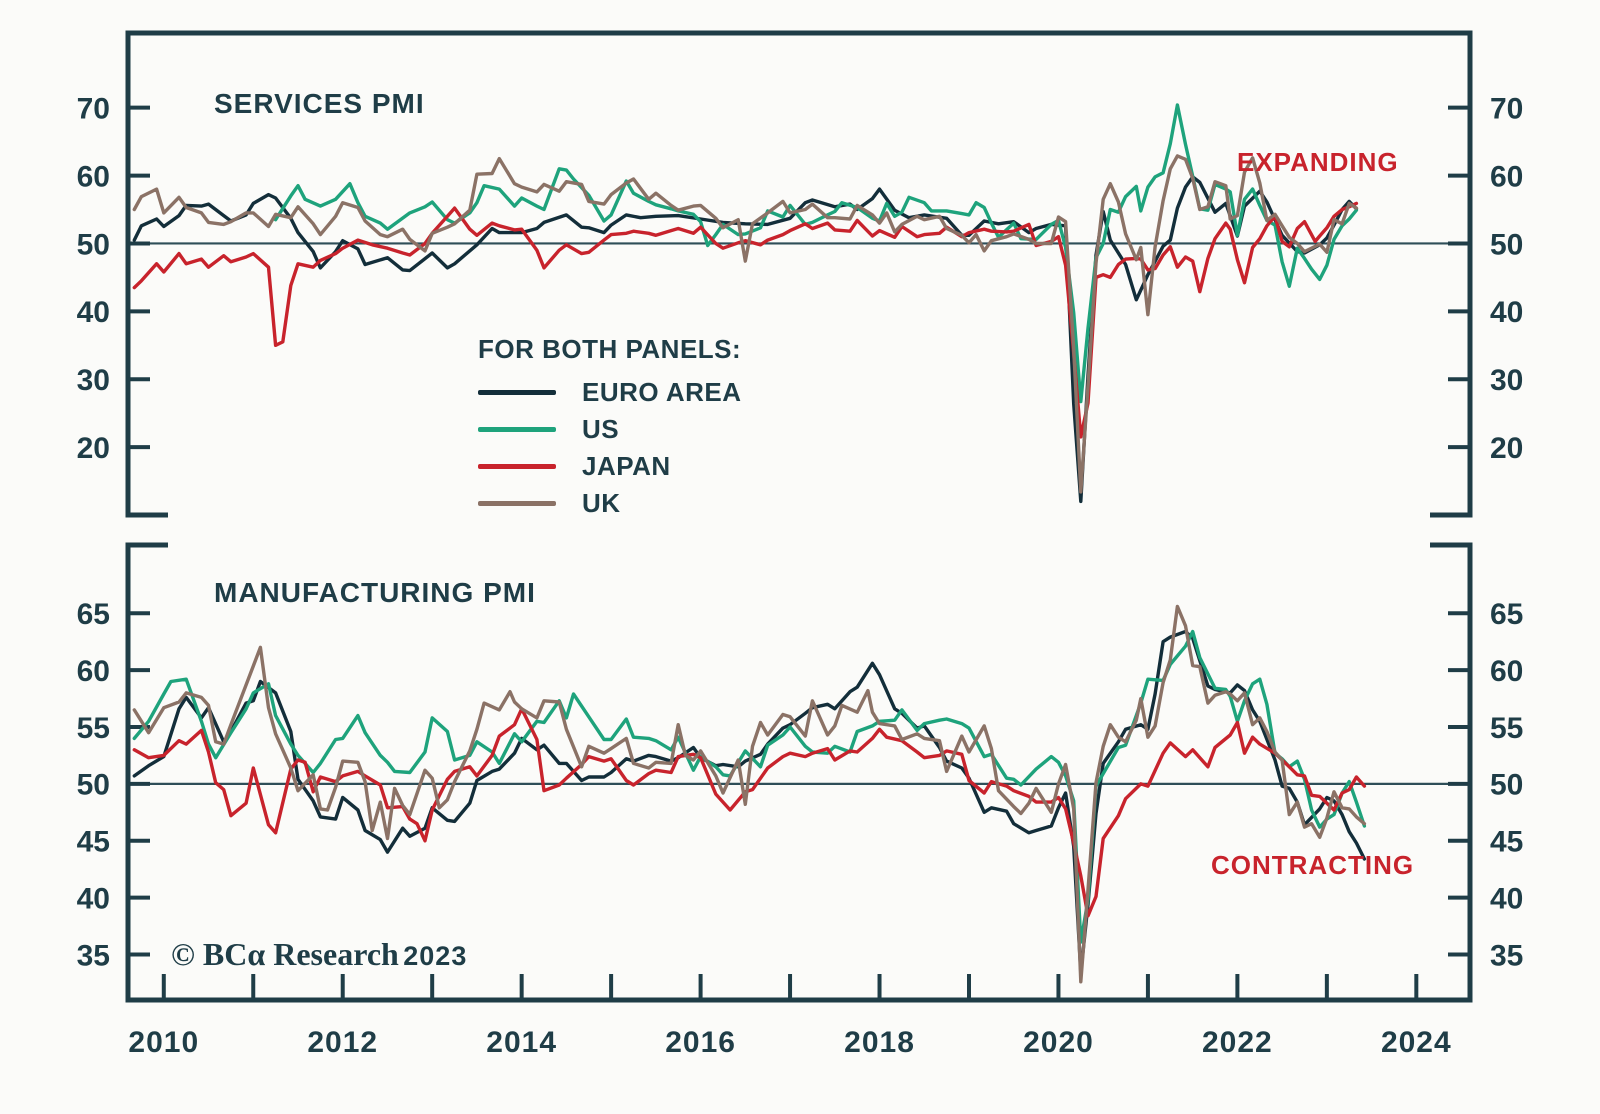 This screenshot has width=1600, height=1114. Describe the element at coordinates (1506, 448) in the screenshot. I see `y-tick-label-right-20: 20` at that location.